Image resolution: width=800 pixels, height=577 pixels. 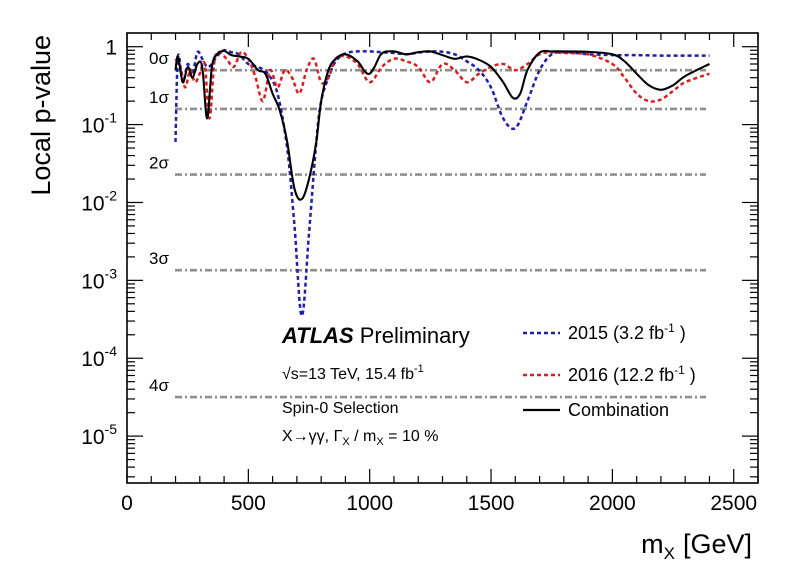 What do you see at coordinates (612, 503) in the screenshot?
I see `x-tick-label: 2000` at bounding box center [612, 503].